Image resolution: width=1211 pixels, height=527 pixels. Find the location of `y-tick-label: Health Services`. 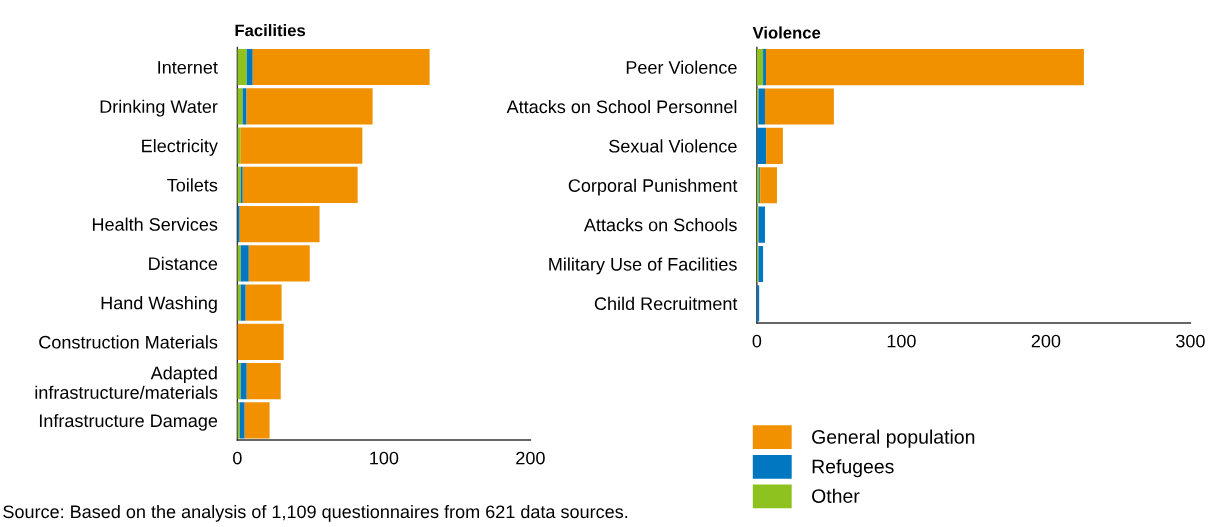

y-tick-label: Health Services is located at coordinates (155, 224).